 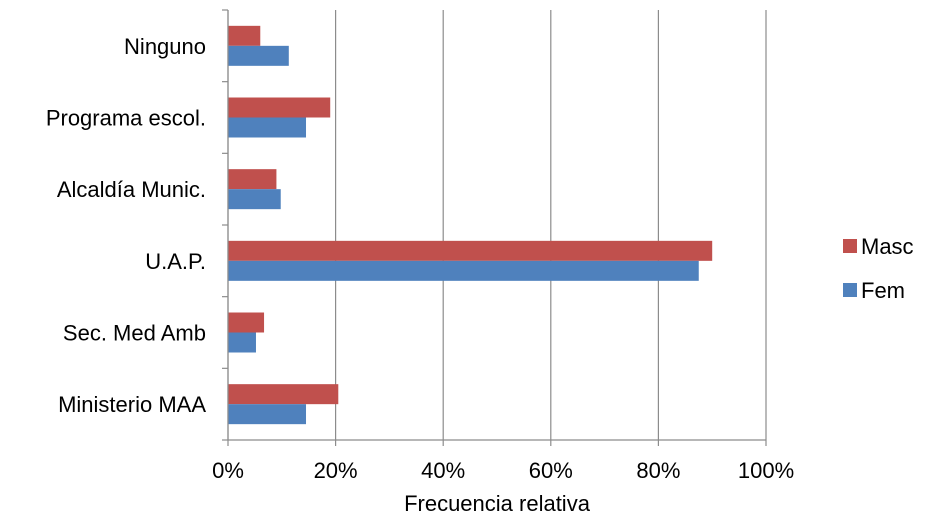 What do you see at coordinates (134, 333) in the screenshot?
I see `category-label: Sec. Med Amb` at bounding box center [134, 333].